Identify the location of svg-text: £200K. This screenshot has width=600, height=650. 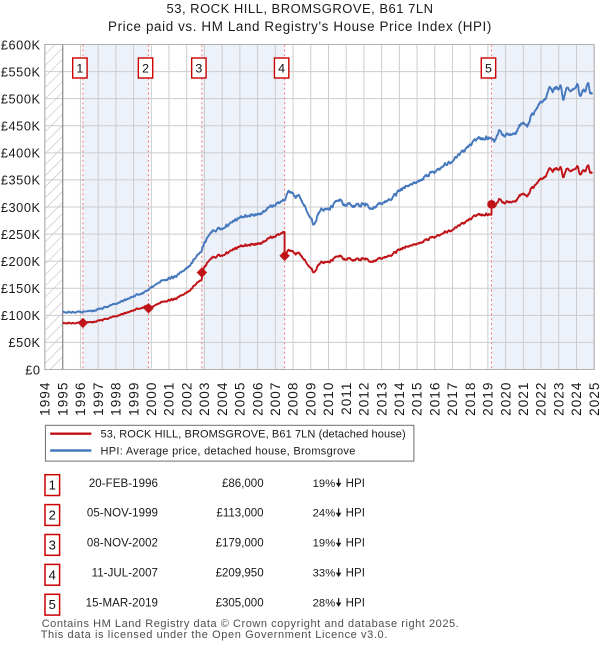
(21, 261).